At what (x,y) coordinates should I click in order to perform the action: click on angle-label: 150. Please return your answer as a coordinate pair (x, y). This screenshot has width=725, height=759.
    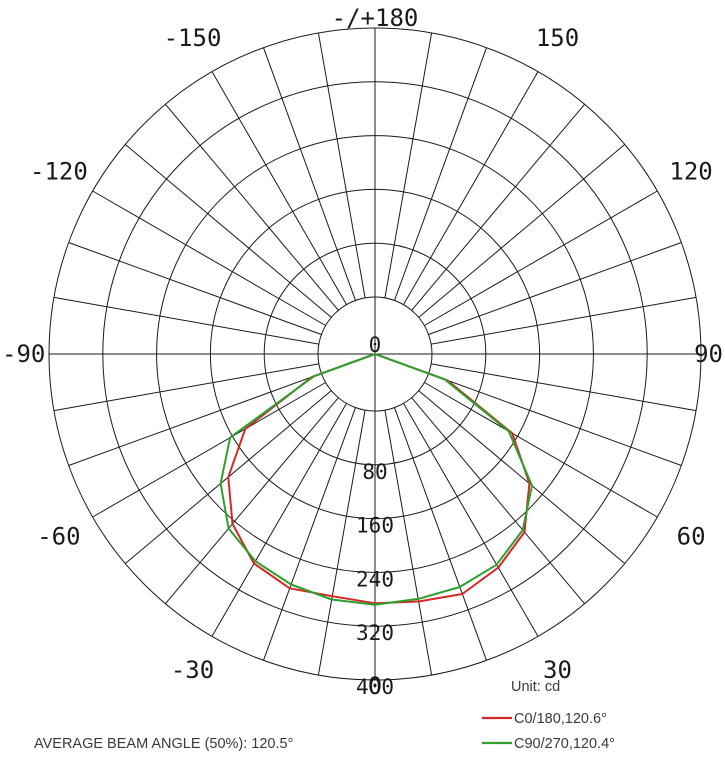
    Looking at the image, I should click on (557, 38).